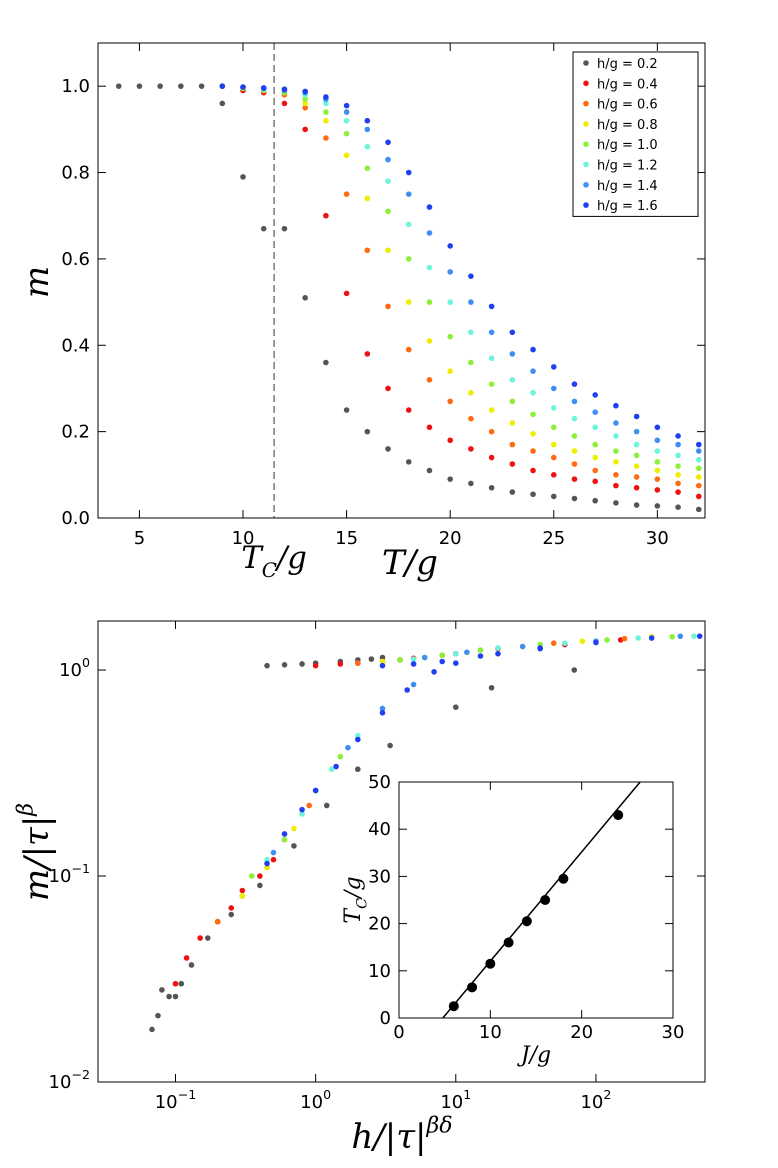 Image resolution: width=778 pixels, height=1168 pixels. I want to click on plot-area, so click(536, 900).